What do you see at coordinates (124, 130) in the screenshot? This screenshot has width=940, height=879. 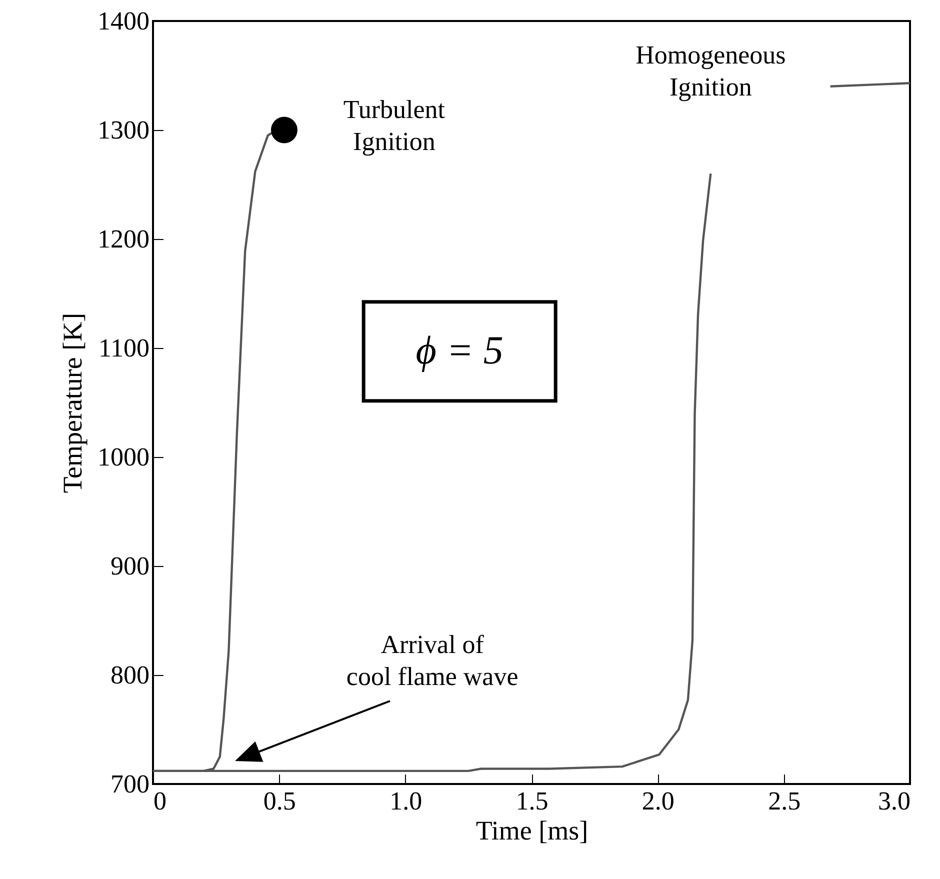 I see `y-tick-label: 1300` at bounding box center [124, 130].